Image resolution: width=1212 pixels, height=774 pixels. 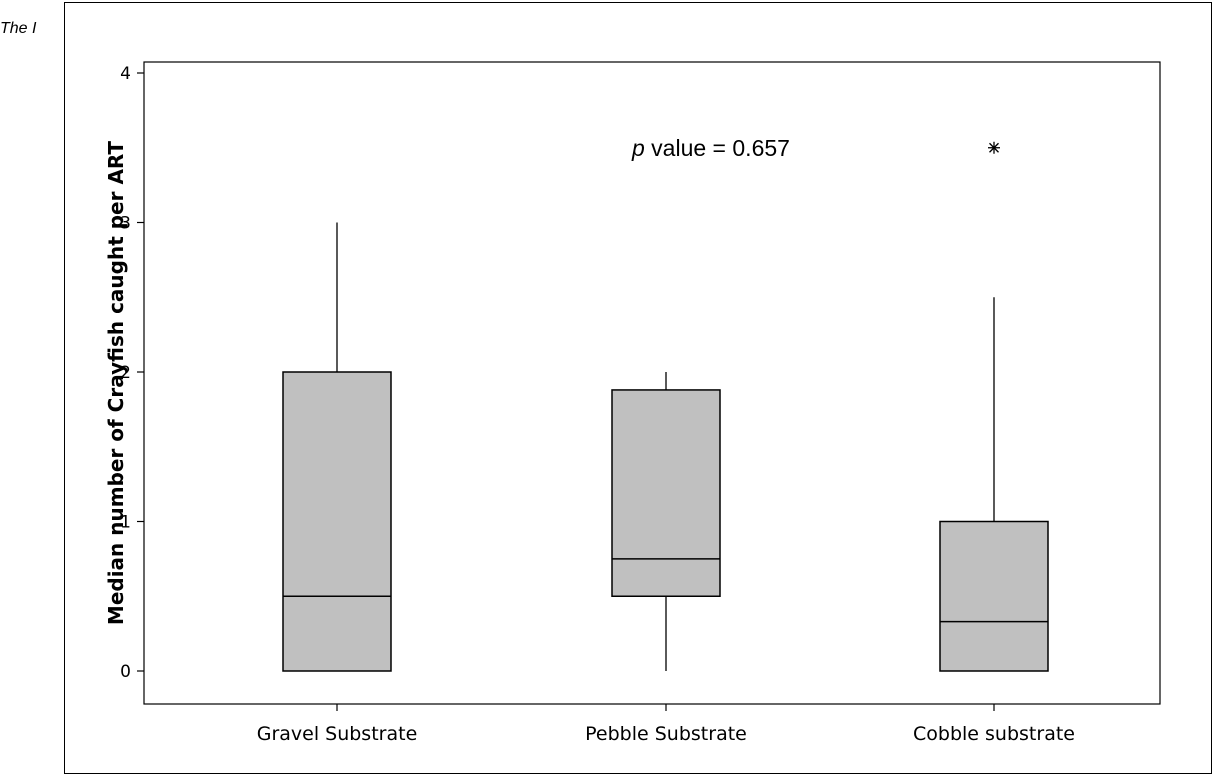 I want to click on x-tick-label: Pebble Substrate, so click(x=666, y=734).